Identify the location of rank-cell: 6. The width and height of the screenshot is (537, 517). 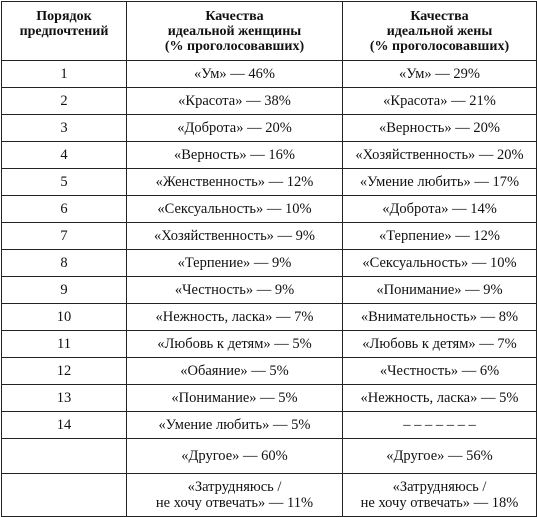
(64, 209).